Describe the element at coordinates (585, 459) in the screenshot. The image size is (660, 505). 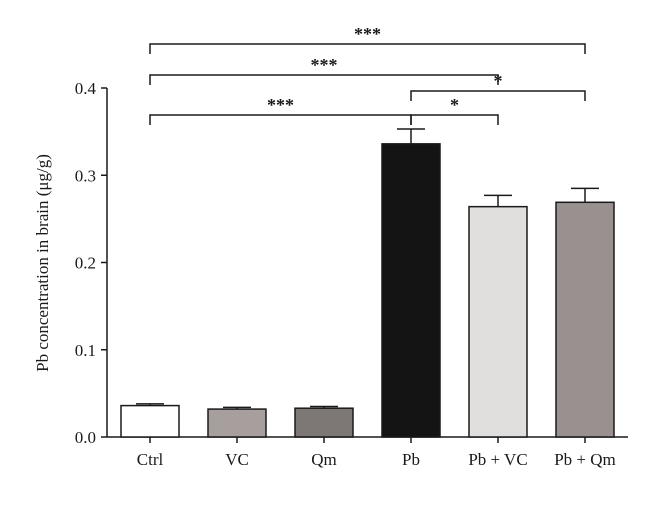
I see `x-tick-label: Pb + Qm` at that location.